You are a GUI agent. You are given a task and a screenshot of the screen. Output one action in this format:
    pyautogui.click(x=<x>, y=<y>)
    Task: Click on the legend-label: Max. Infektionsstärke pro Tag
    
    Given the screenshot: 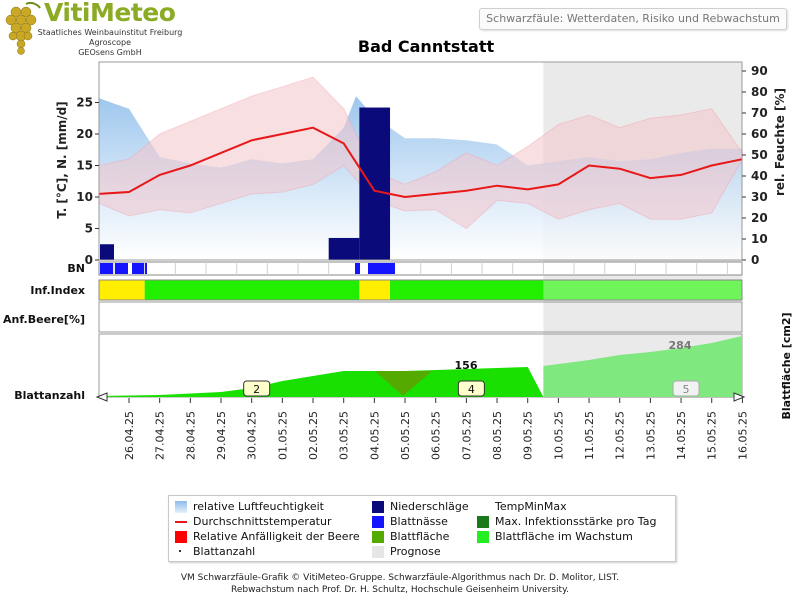 What is the action you would take?
    pyautogui.click(x=576, y=521)
    